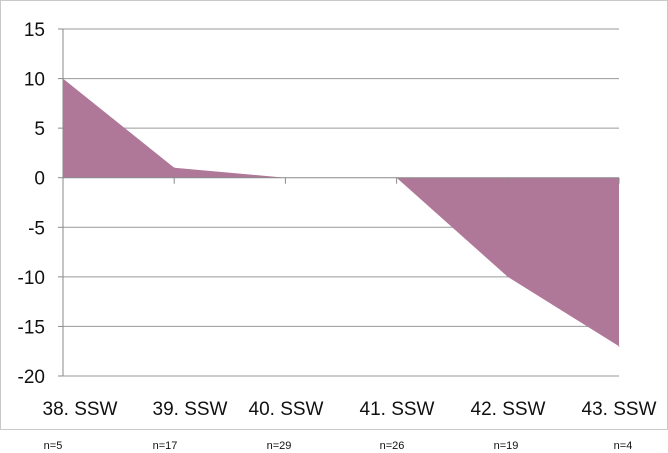 This screenshot has height=453, width=668. What do you see at coordinates (279, 446) in the screenshot?
I see `sample-size-label: n=29` at bounding box center [279, 446].